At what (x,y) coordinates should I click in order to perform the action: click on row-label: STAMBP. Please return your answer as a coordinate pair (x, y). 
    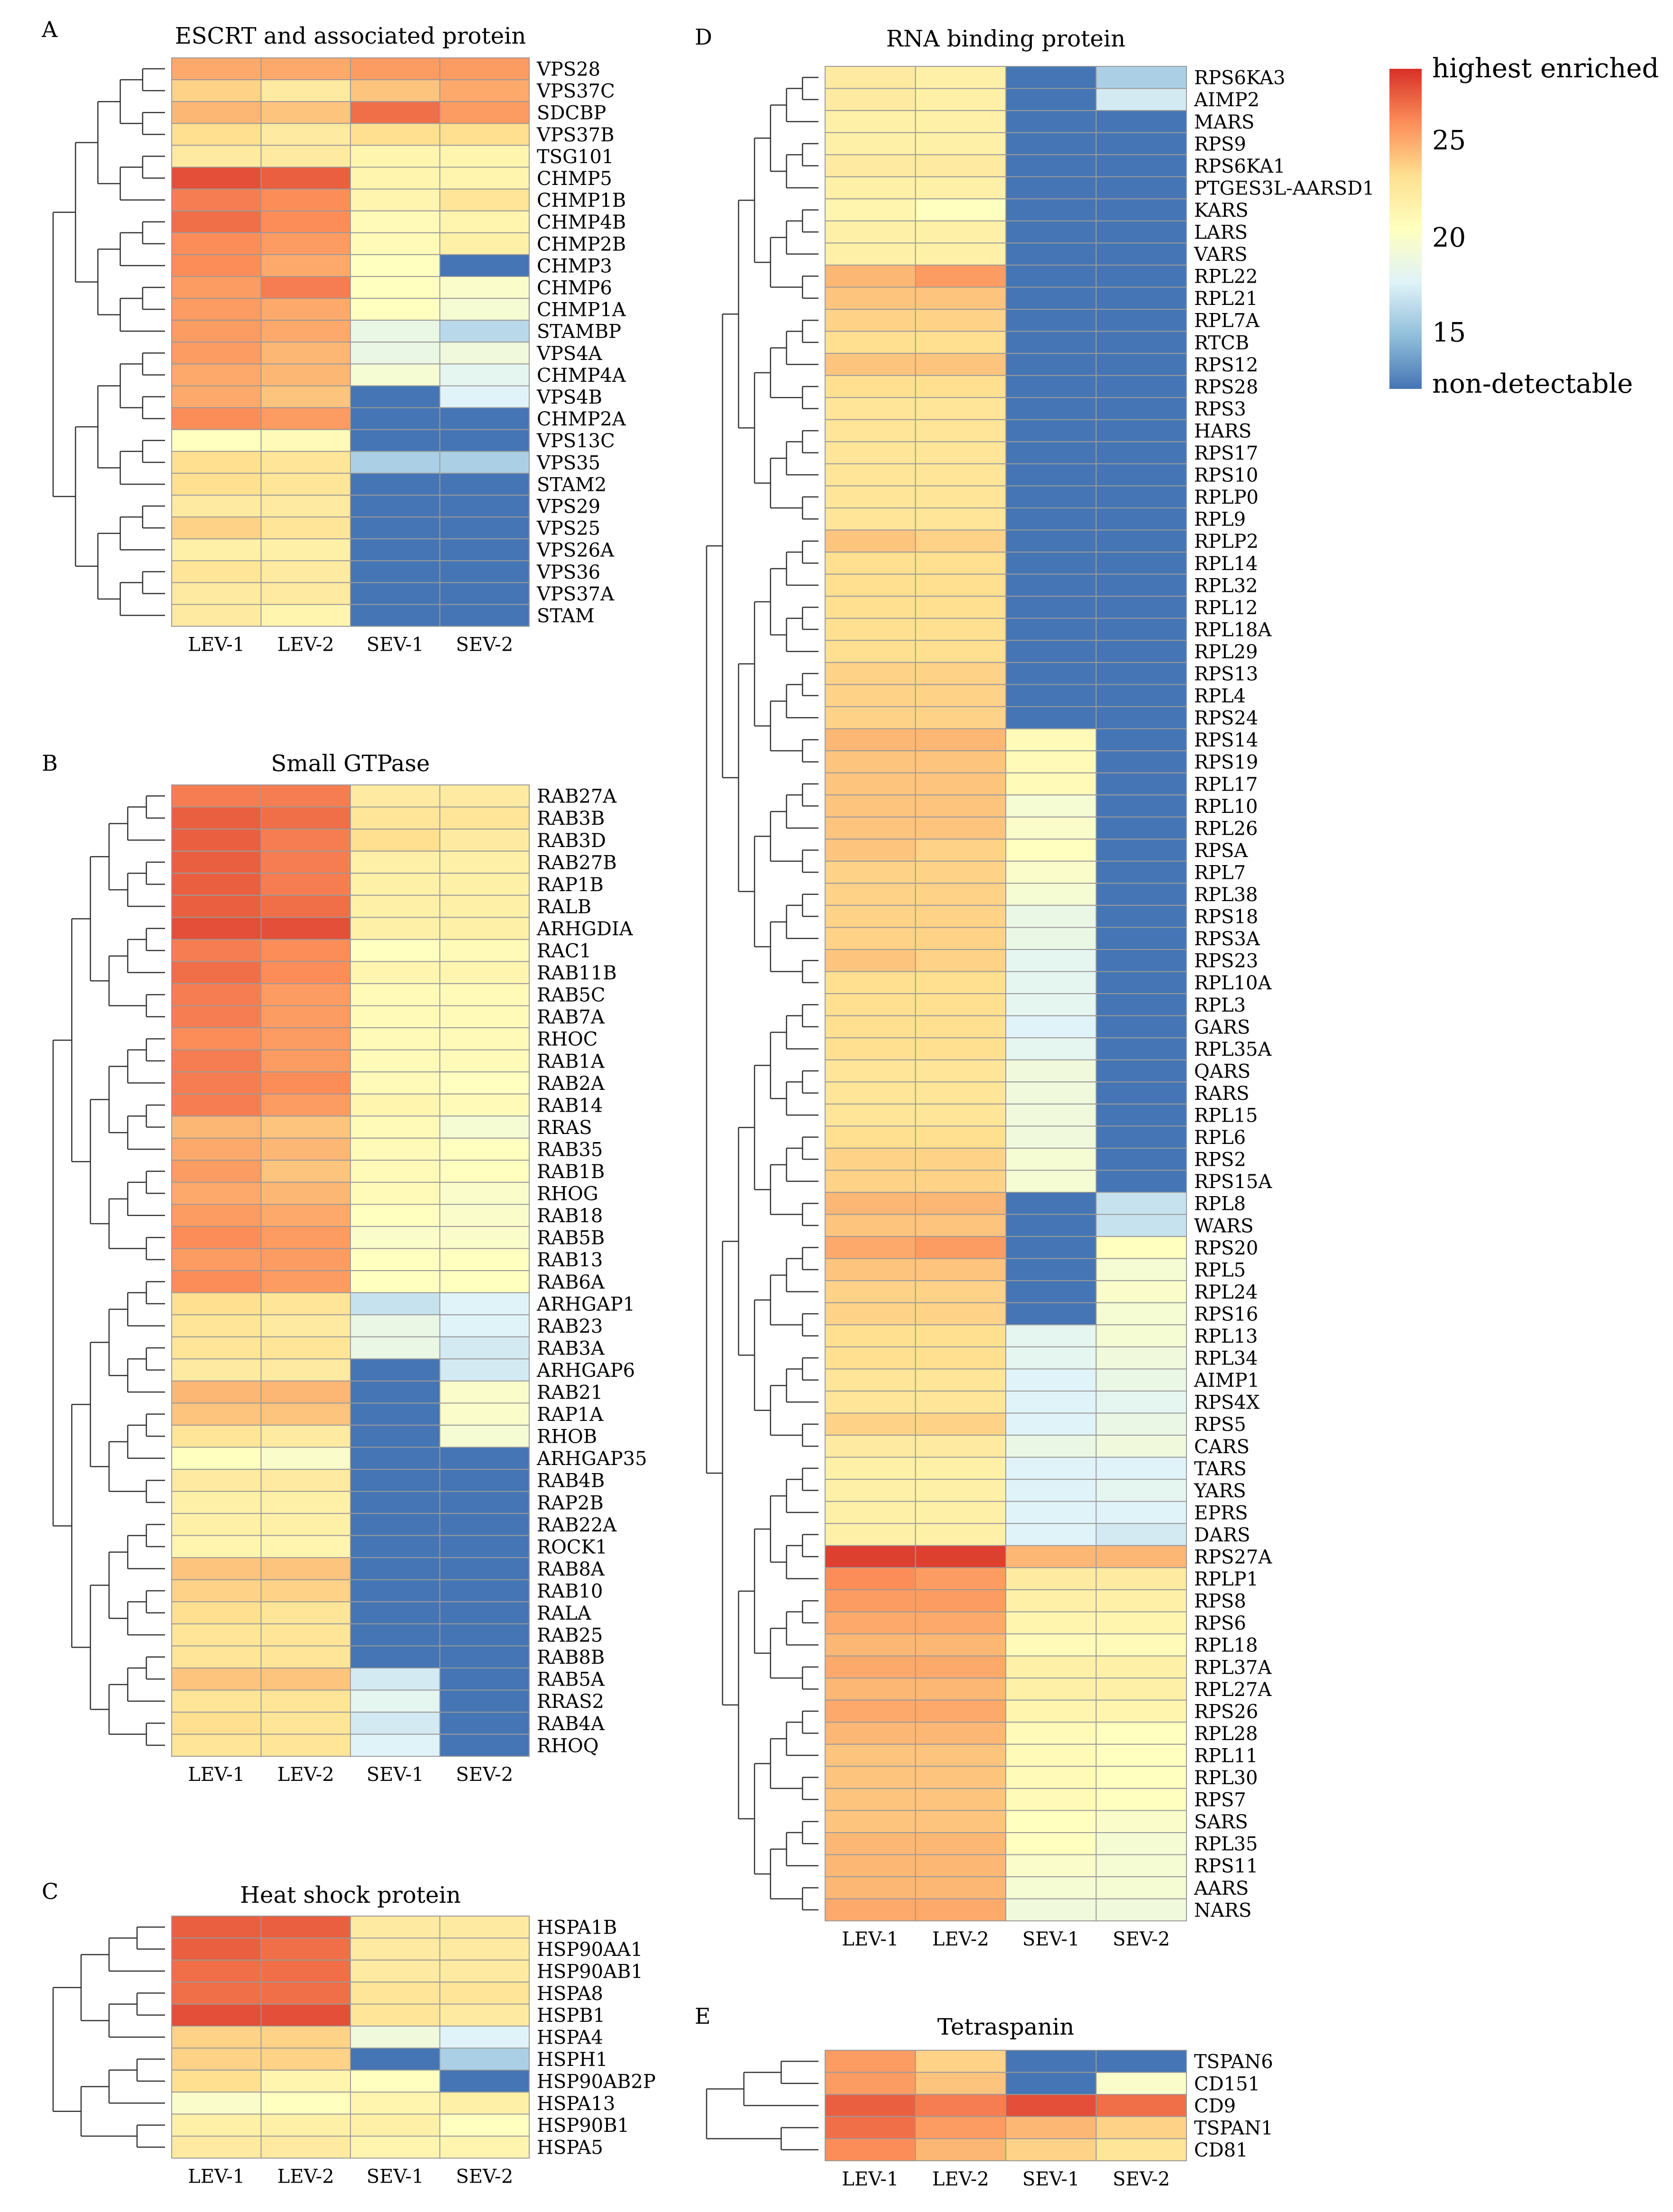
    Looking at the image, I should click on (579, 332).